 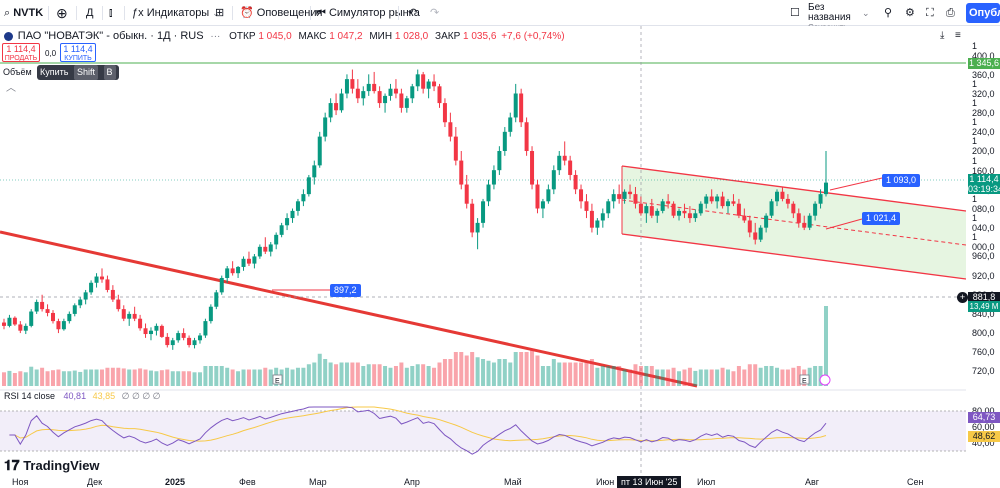 What do you see at coordinates (11, 88) in the screenshot?
I see `legend-collapse-icon: ︿` at bounding box center [11, 88].